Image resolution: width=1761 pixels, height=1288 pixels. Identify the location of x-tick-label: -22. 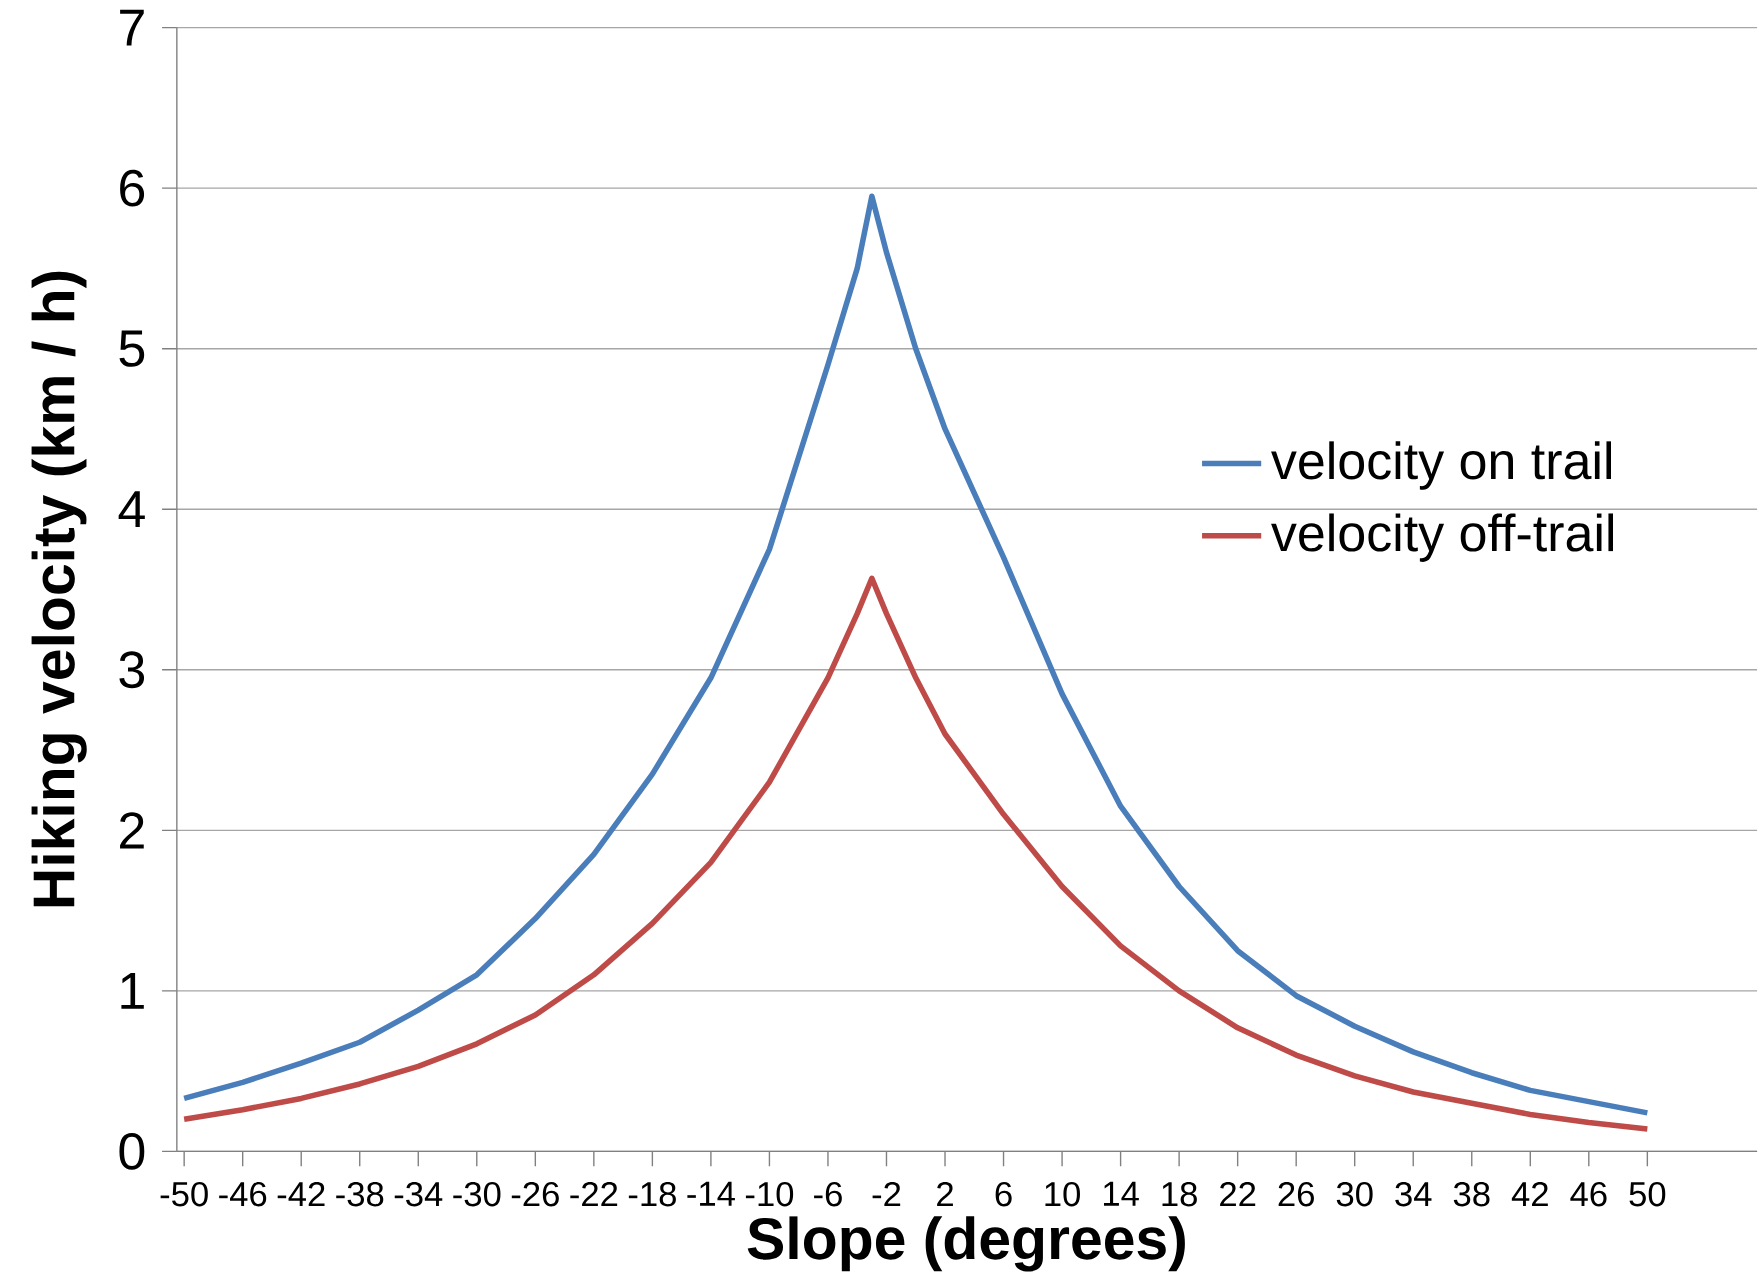
(594, 1193).